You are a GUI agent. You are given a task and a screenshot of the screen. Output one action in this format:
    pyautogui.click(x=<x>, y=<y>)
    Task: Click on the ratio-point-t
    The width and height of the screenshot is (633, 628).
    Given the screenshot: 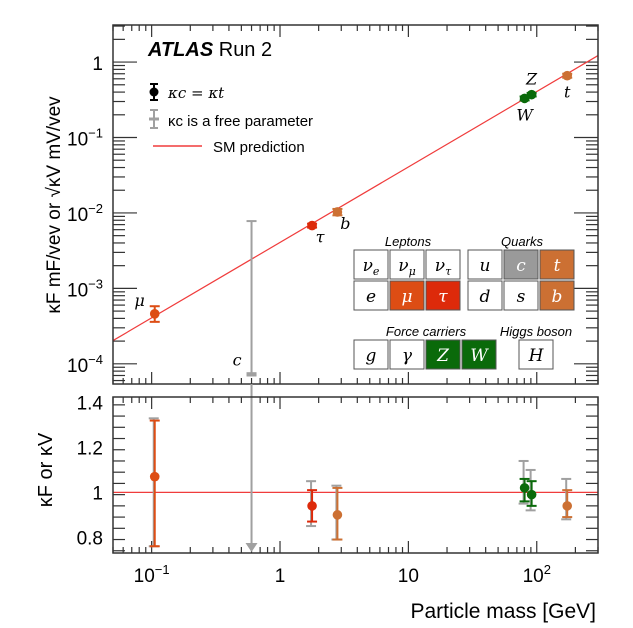 What is the action you would take?
    pyautogui.click(x=567, y=499)
    